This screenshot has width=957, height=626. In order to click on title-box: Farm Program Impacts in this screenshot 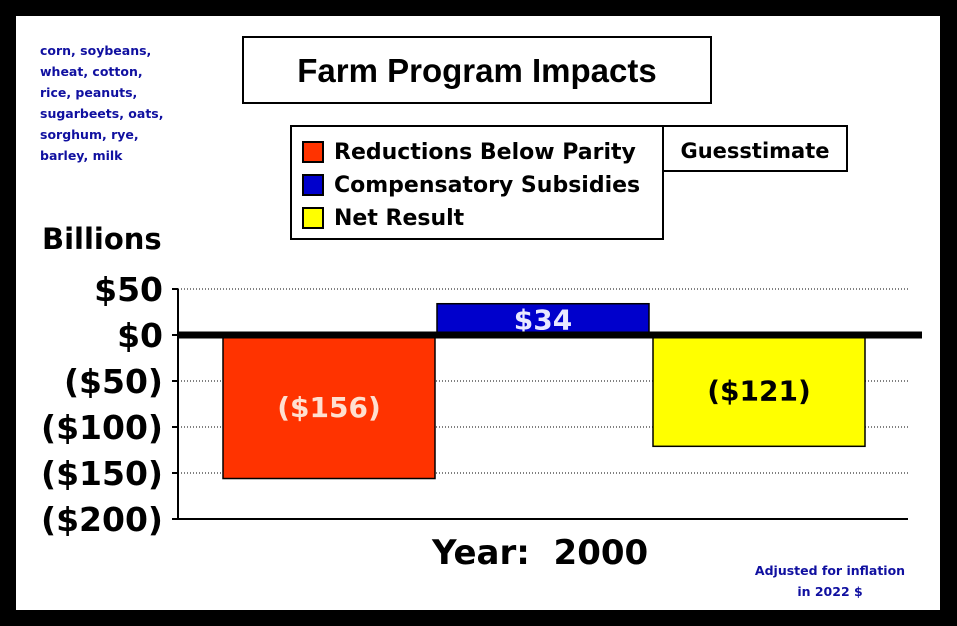, I will do `click(477, 70)`.